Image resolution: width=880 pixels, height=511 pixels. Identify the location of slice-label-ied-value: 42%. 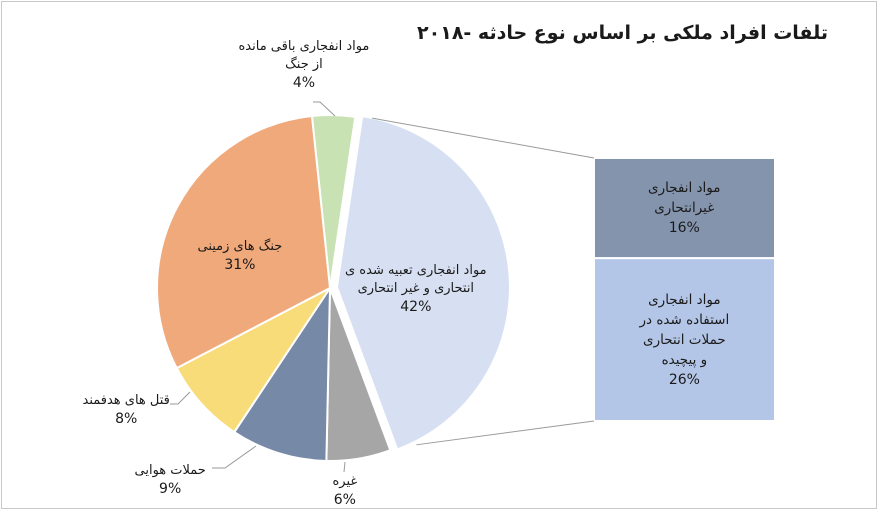
(416, 307).